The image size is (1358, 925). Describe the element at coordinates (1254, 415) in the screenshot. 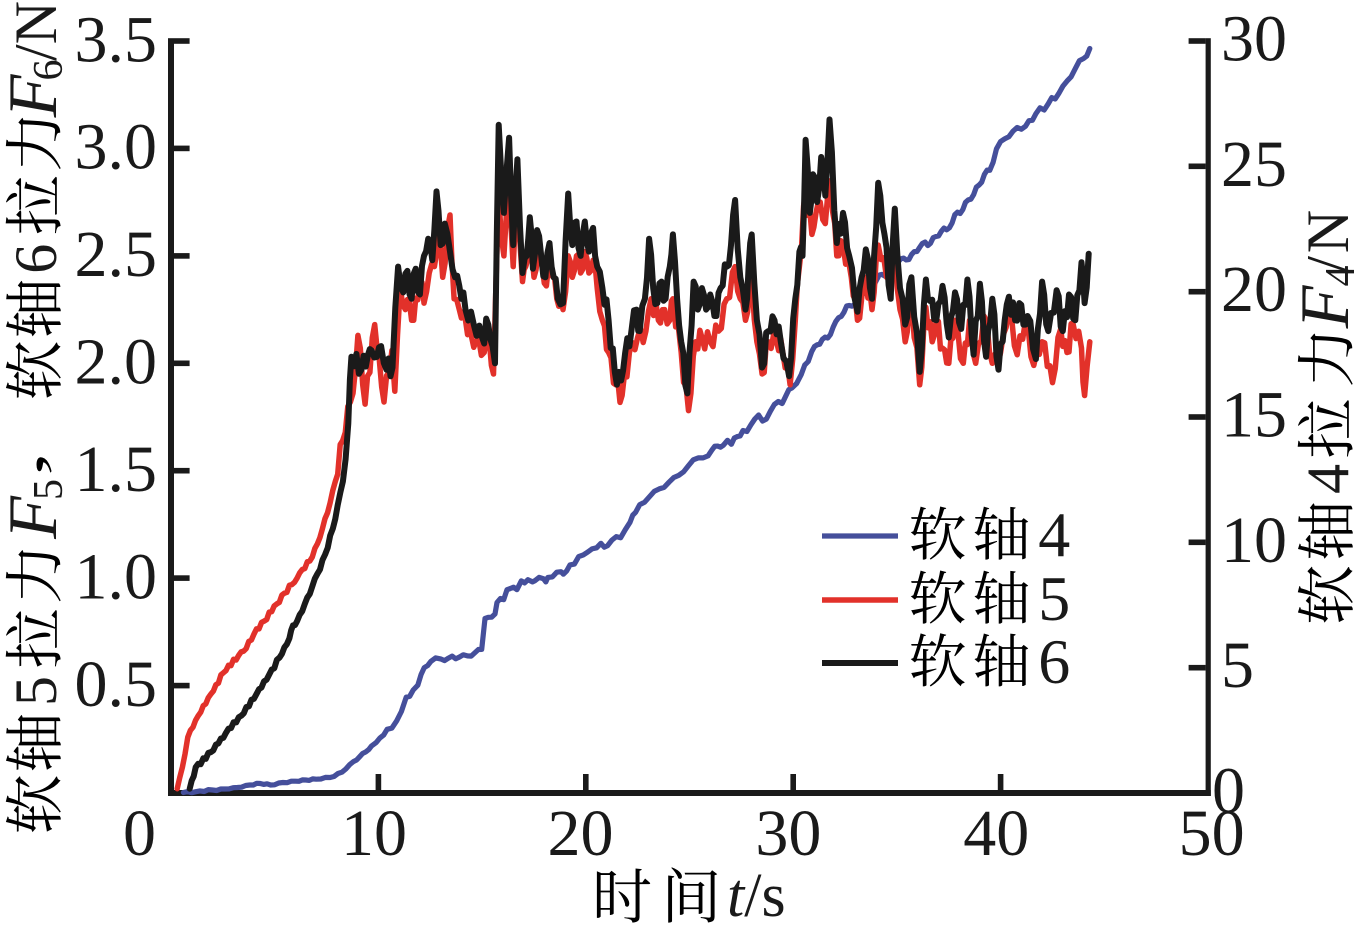

I see `svg-text: 15` at that location.